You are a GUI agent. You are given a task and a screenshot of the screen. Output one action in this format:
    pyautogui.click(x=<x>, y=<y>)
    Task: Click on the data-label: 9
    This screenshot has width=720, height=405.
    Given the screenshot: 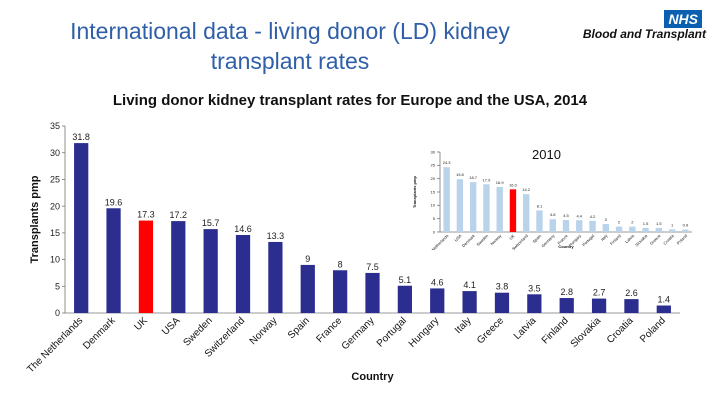 What is the action you would take?
    pyautogui.click(x=307, y=259)
    